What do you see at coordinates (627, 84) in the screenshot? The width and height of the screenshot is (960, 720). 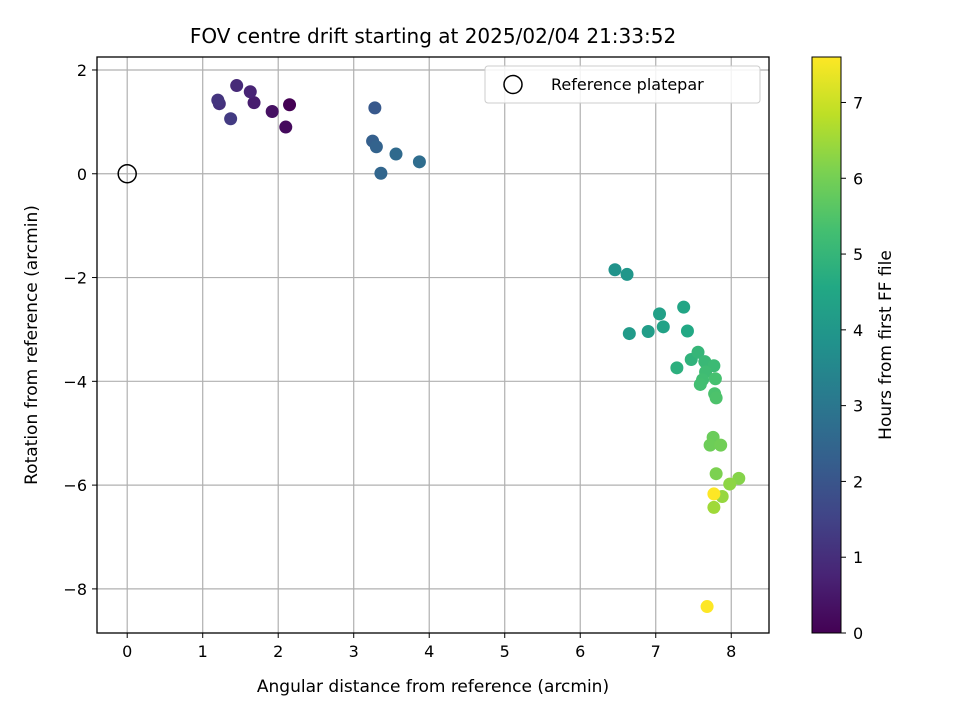 I see `legend-label: Reference platepar` at bounding box center [627, 84].